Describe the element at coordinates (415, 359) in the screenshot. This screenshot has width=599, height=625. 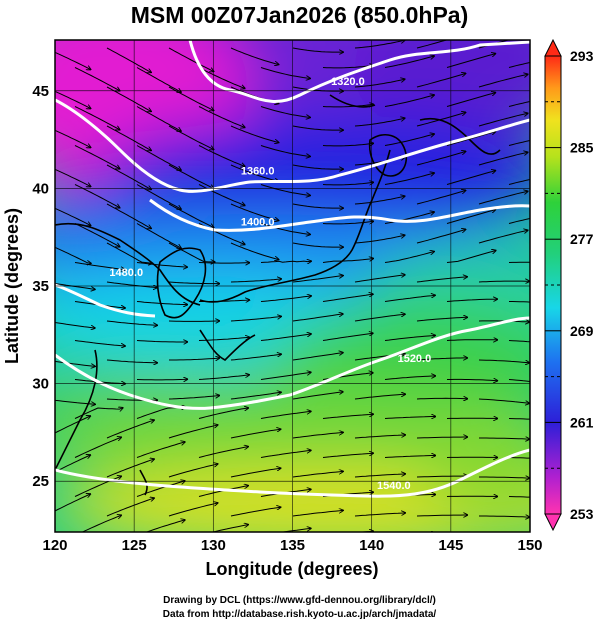
I see `contour-label: 1520.0` at that location.